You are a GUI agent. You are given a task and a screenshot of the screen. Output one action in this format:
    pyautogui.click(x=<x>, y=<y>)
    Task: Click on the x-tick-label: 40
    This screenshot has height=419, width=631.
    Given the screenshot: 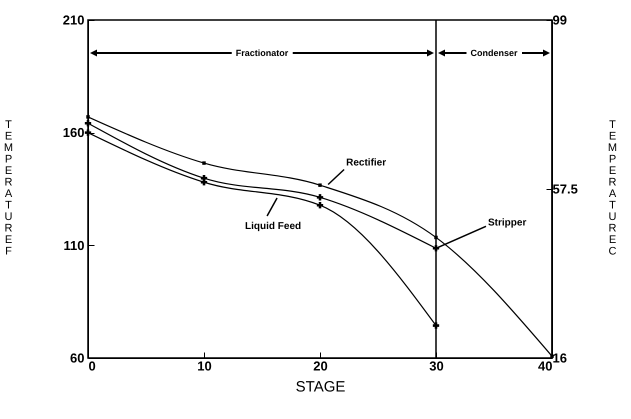 What is the action you would take?
    pyautogui.click(x=545, y=366)
    